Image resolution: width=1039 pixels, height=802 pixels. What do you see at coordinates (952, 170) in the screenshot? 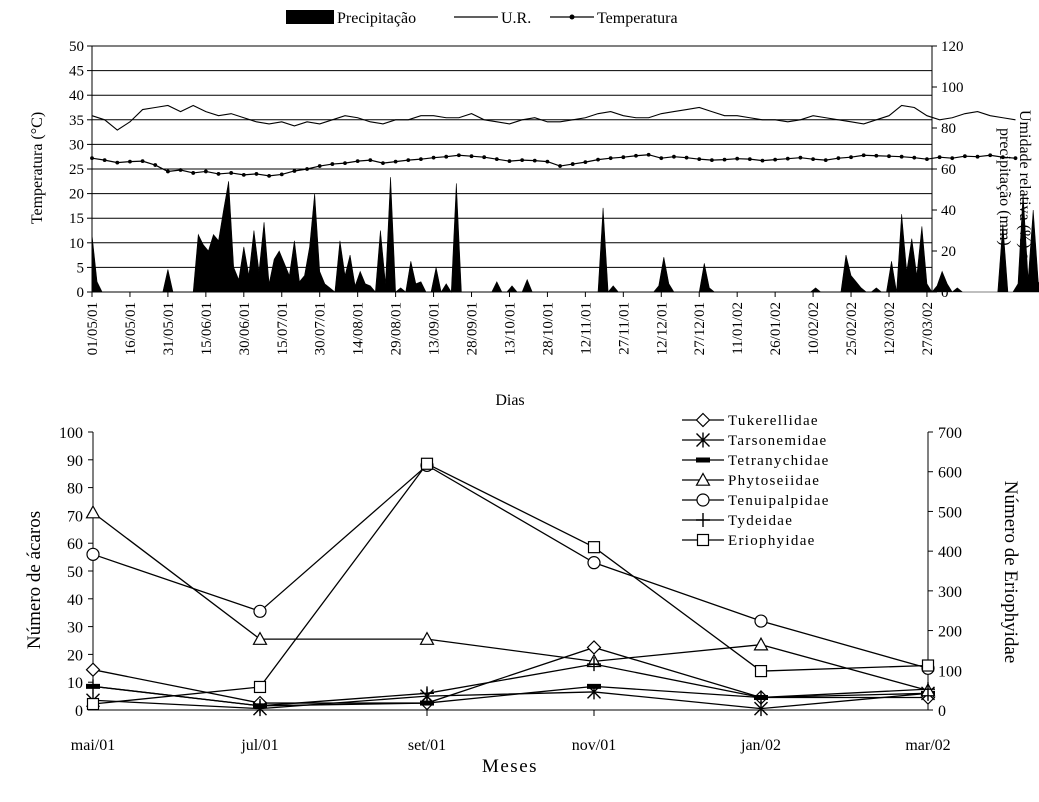
I see `top-right-tick-labels: 0 20 40 60 80 100 120` at bounding box center [952, 170].